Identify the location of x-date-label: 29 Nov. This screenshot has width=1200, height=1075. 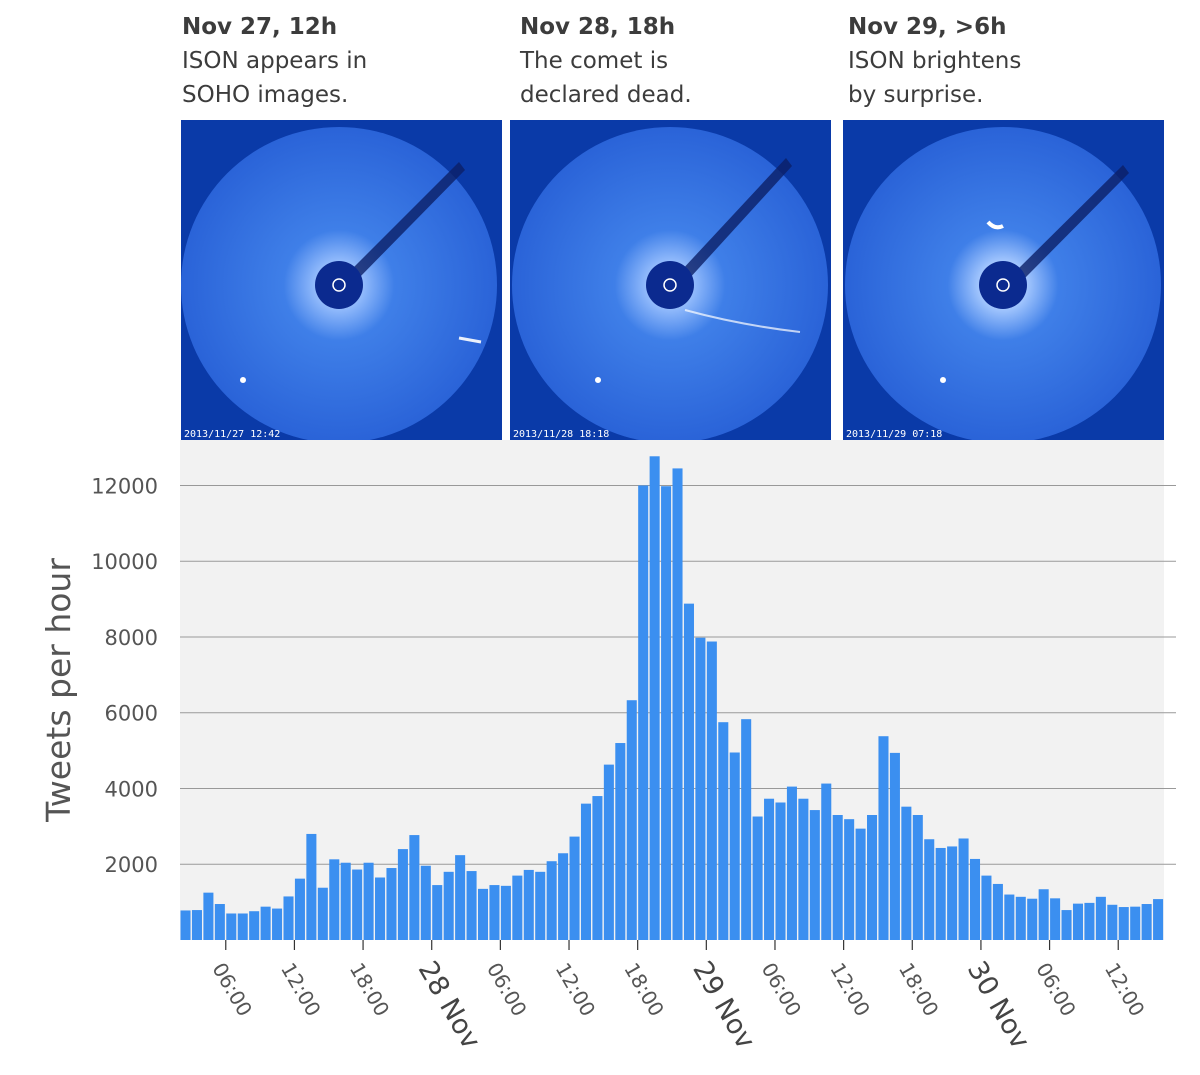
(723, 1005).